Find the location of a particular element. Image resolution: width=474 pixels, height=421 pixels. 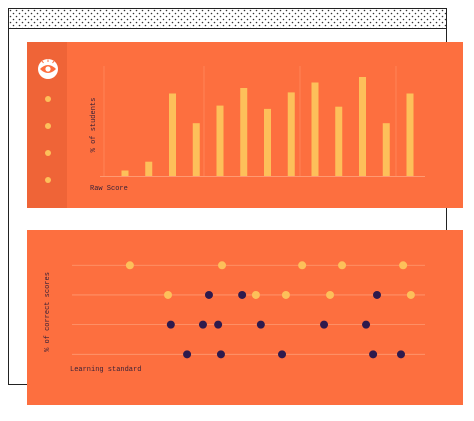

y-axis-label: % of correct scores is located at coordinates (48, 312).